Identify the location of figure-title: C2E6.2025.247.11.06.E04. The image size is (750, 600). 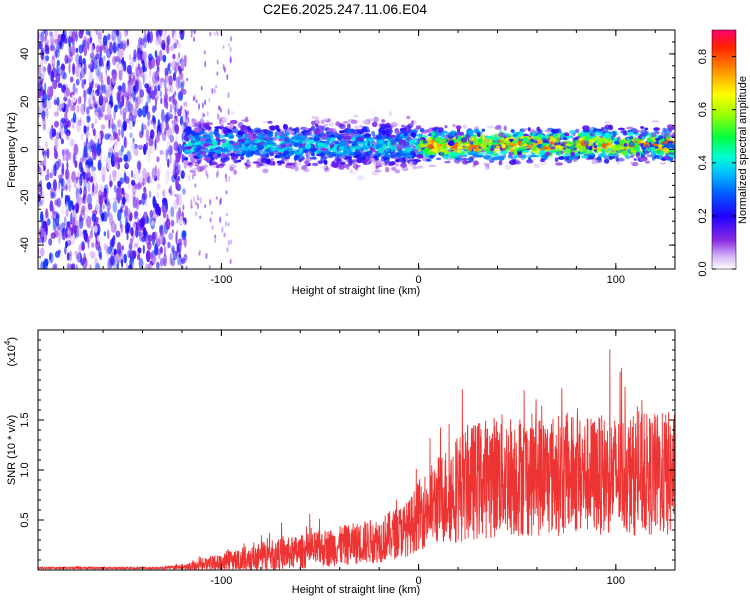
(345, 9).